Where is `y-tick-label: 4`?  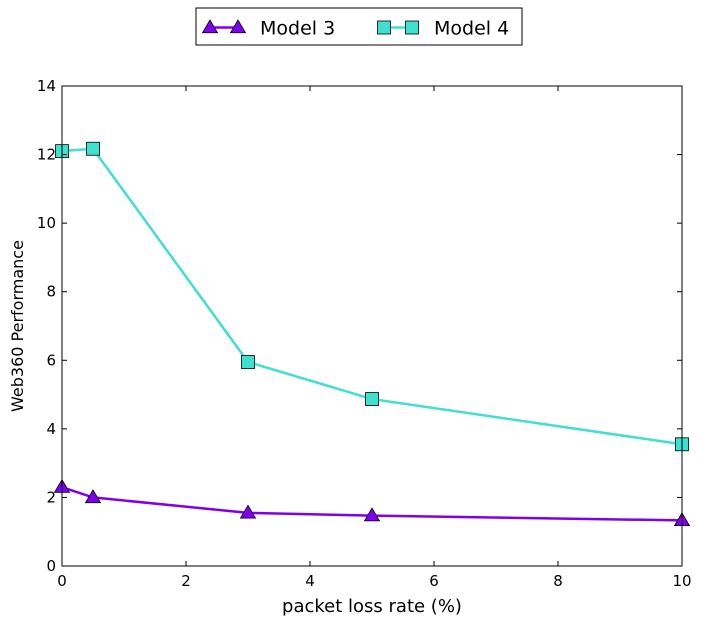
y-tick-label: 4 is located at coordinates (51, 429).